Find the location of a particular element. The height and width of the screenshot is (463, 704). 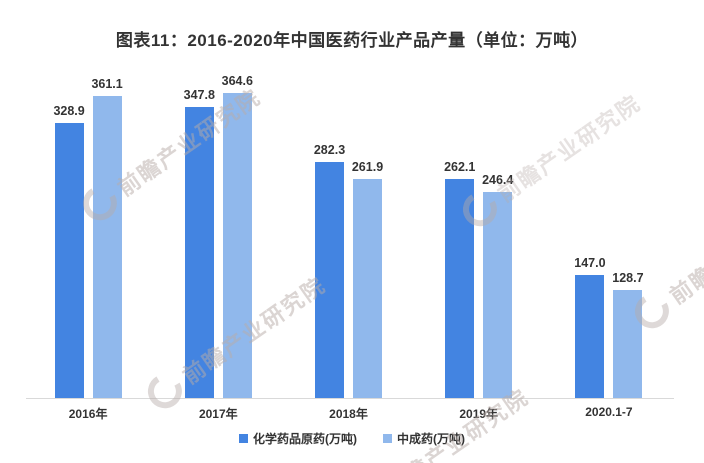

x-axis-label: 2018年 is located at coordinates (348, 414).